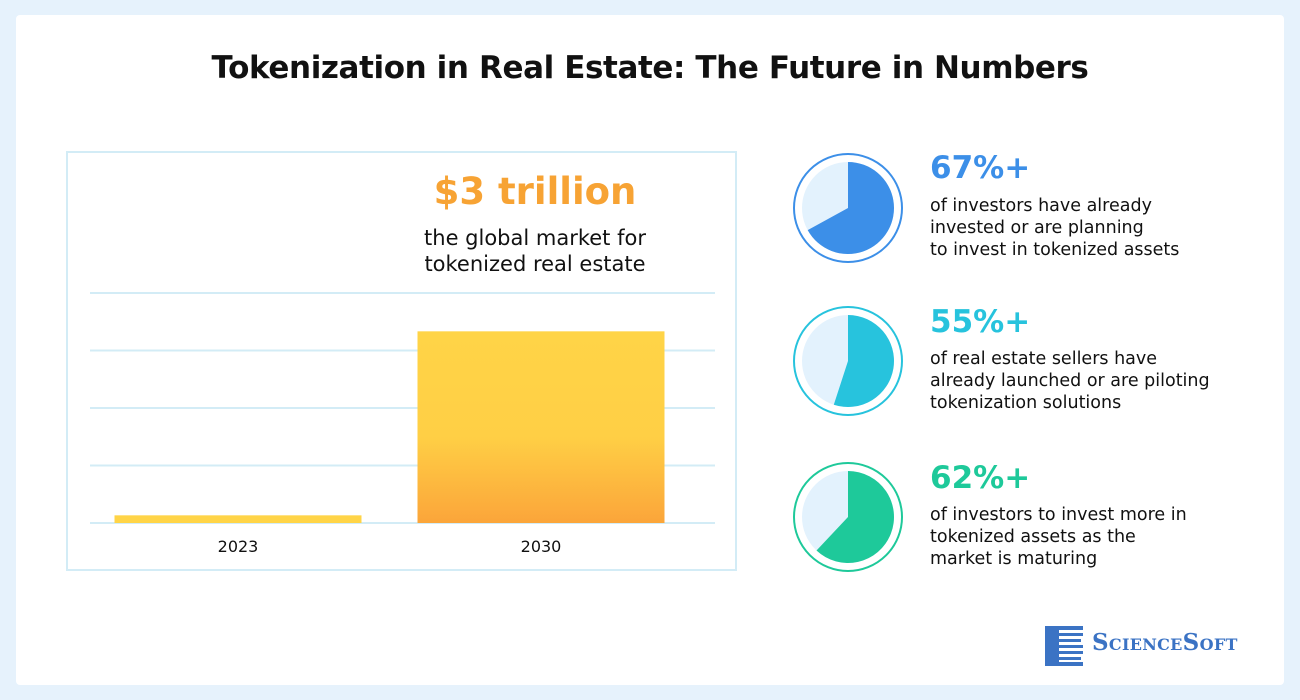 Image resolution: width=1300 pixels, height=700 pixels. I want to click on pie-icon-investors-more, so click(848, 517).